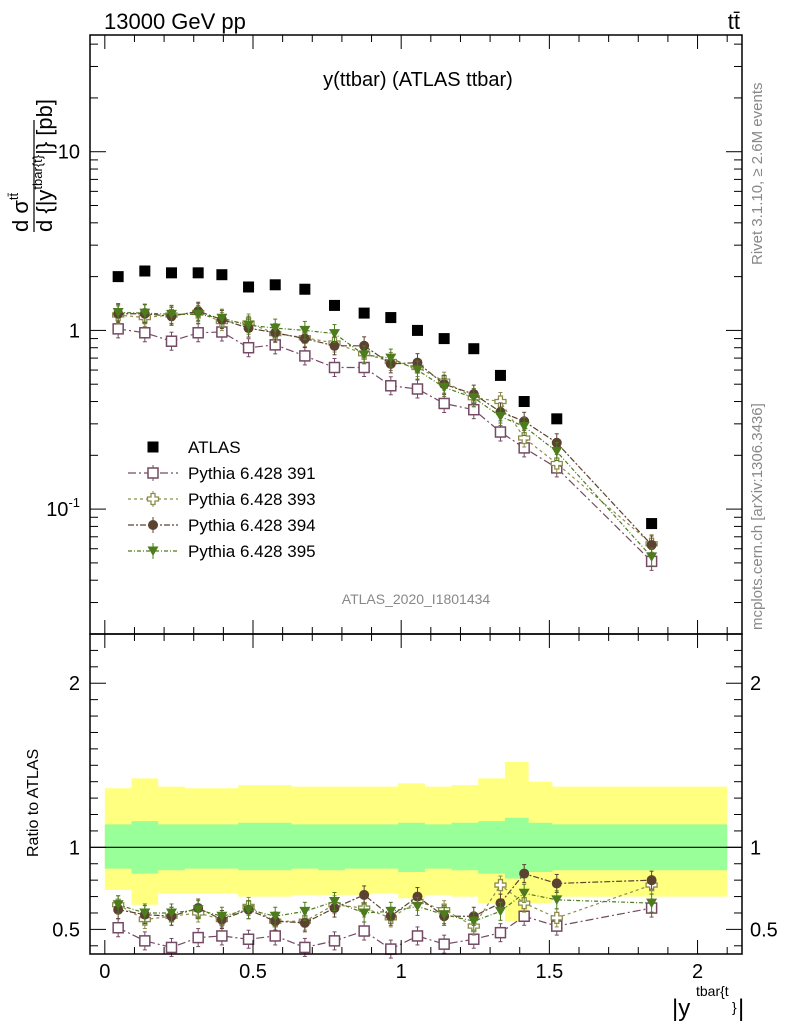 This screenshot has width=786, height=1024. I want to click on y-tick-label-right: 0.5, so click(764, 930).